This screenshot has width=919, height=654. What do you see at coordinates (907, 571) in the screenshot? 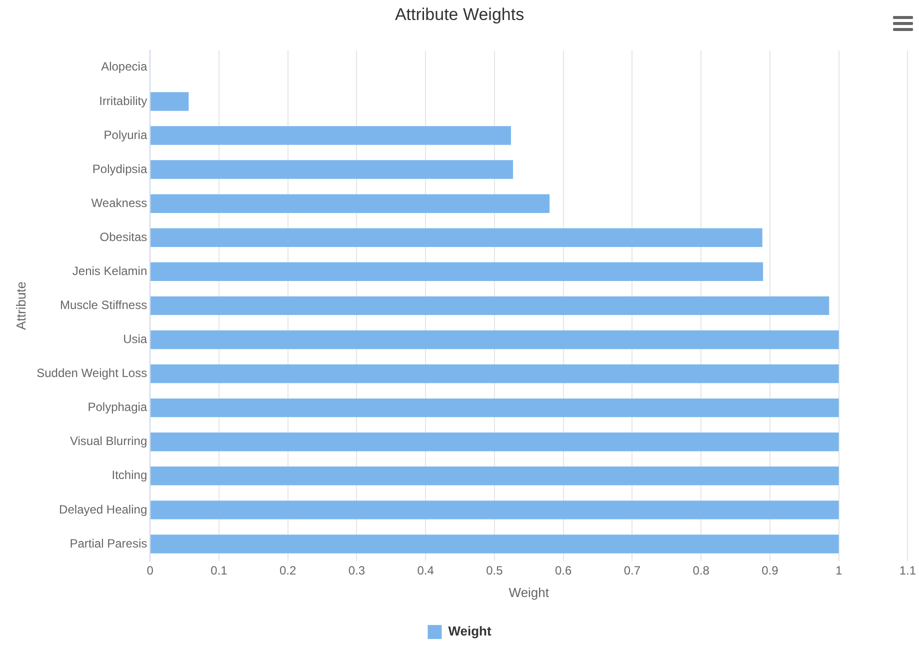
I see `x-tick-label: 1.1` at bounding box center [907, 571].